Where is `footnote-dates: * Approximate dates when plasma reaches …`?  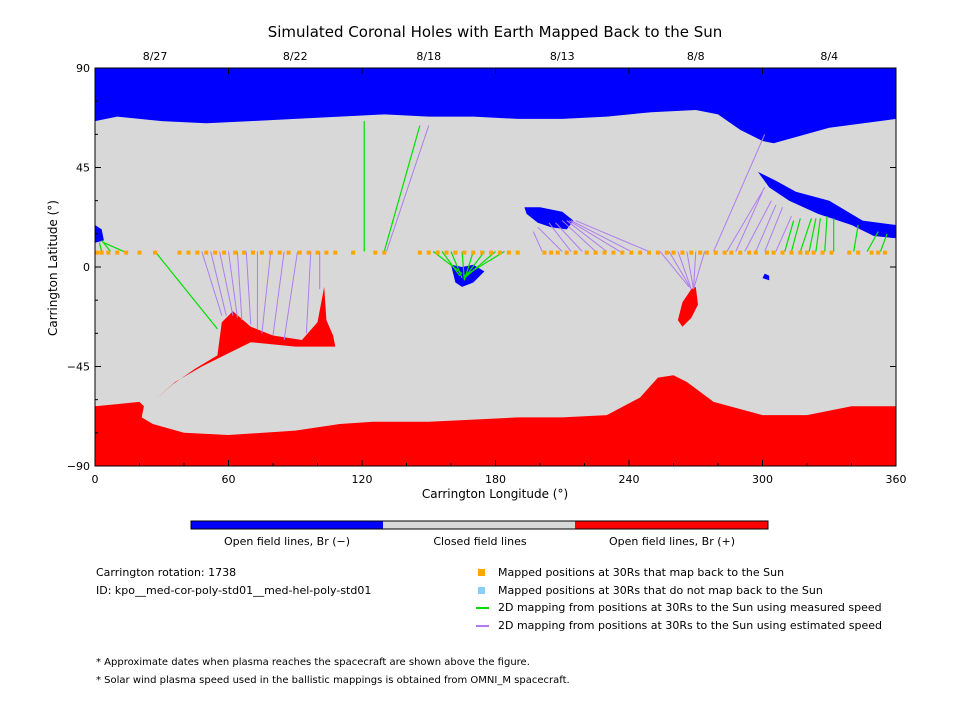
footnote-dates: * Approximate dates when plasma reaches … is located at coordinates (313, 662).